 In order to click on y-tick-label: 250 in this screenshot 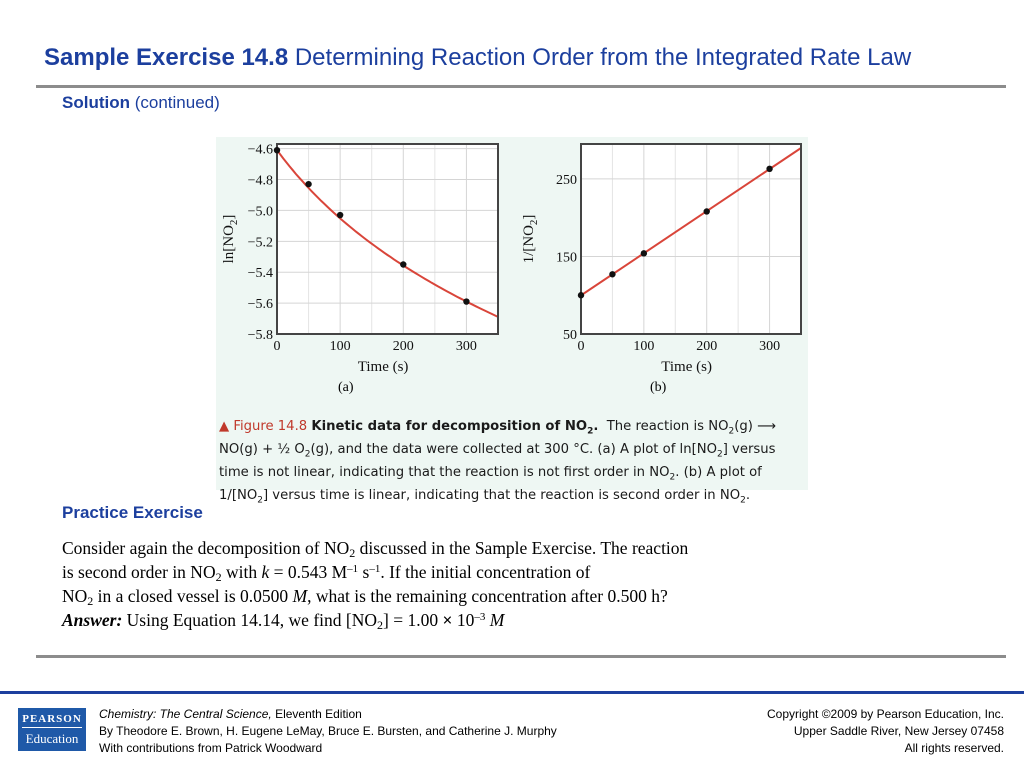, I will do `click(566, 180)`.